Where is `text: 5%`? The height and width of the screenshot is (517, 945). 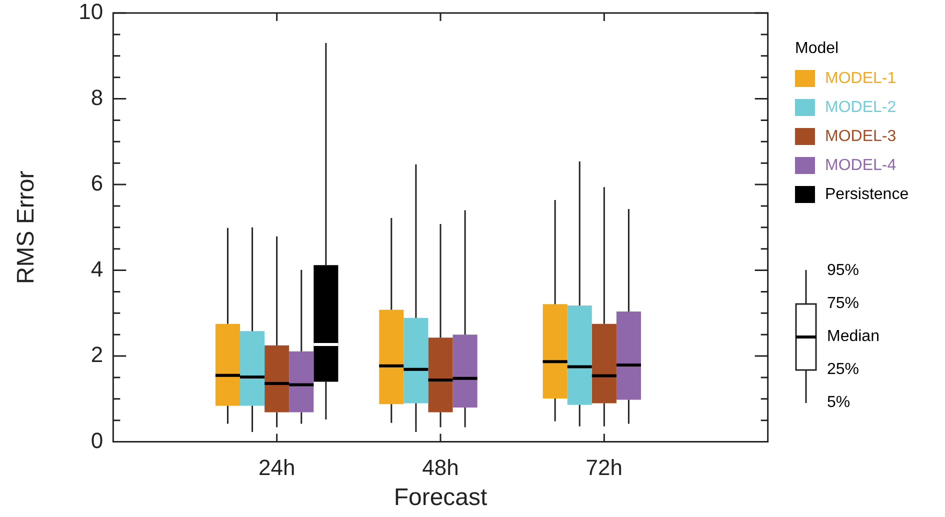 text: 5% is located at coordinates (838, 403).